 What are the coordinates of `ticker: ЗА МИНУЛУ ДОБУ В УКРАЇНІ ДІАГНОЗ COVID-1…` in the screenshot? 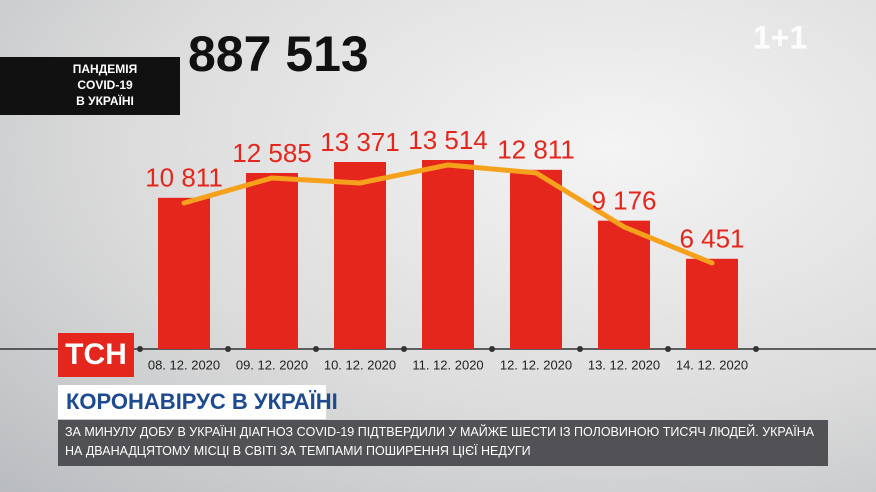 It's located at (443, 443).